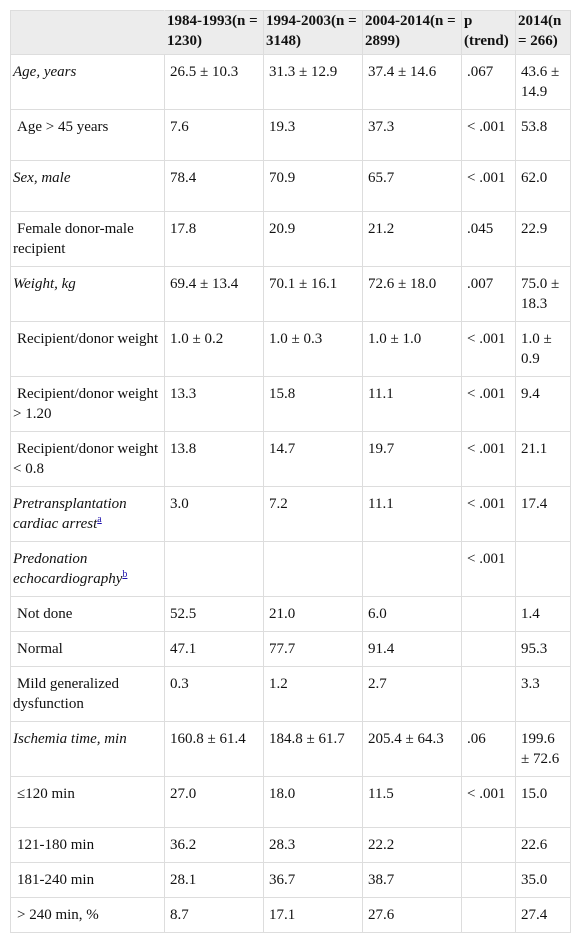 This screenshot has width=580, height=933. What do you see at coordinates (214, 459) in the screenshot?
I see `cell-1984-1993: 13.8` at bounding box center [214, 459].